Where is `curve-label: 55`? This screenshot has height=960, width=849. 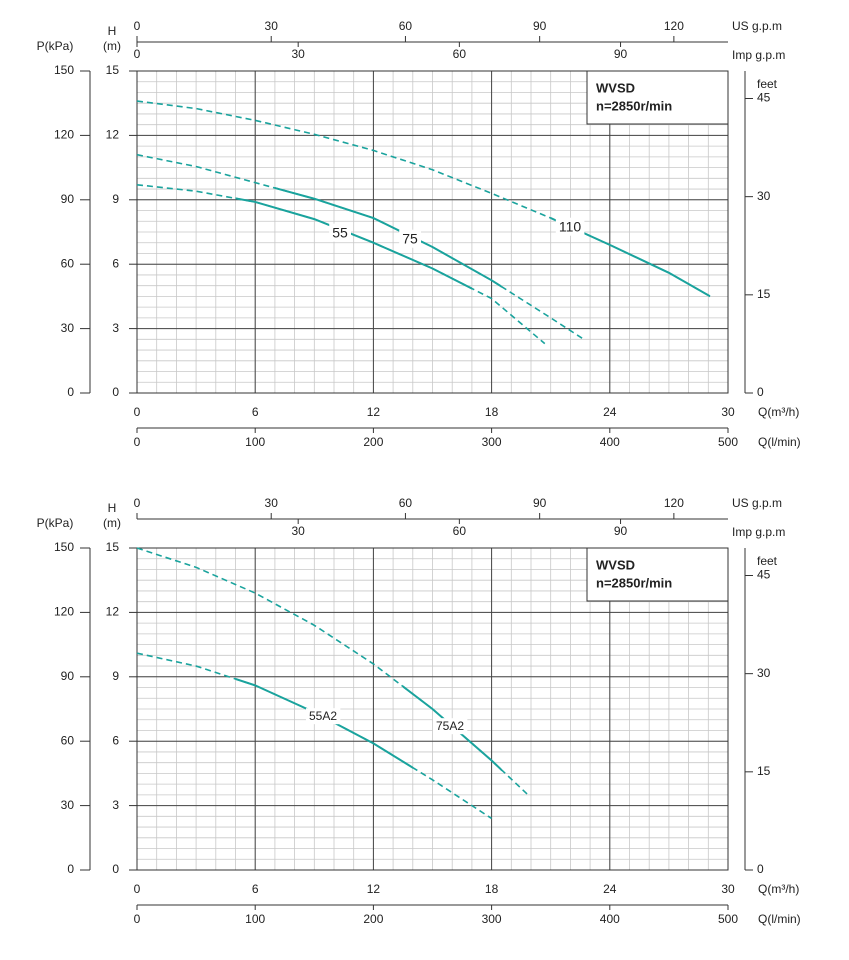
curve-label: 55 is located at coordinates (340, 233).